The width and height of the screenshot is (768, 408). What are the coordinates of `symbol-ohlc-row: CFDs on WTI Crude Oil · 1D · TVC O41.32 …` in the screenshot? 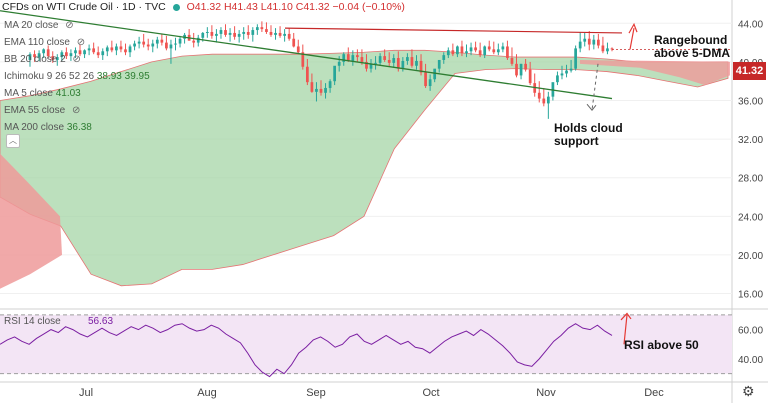 It's located at (203, 7).